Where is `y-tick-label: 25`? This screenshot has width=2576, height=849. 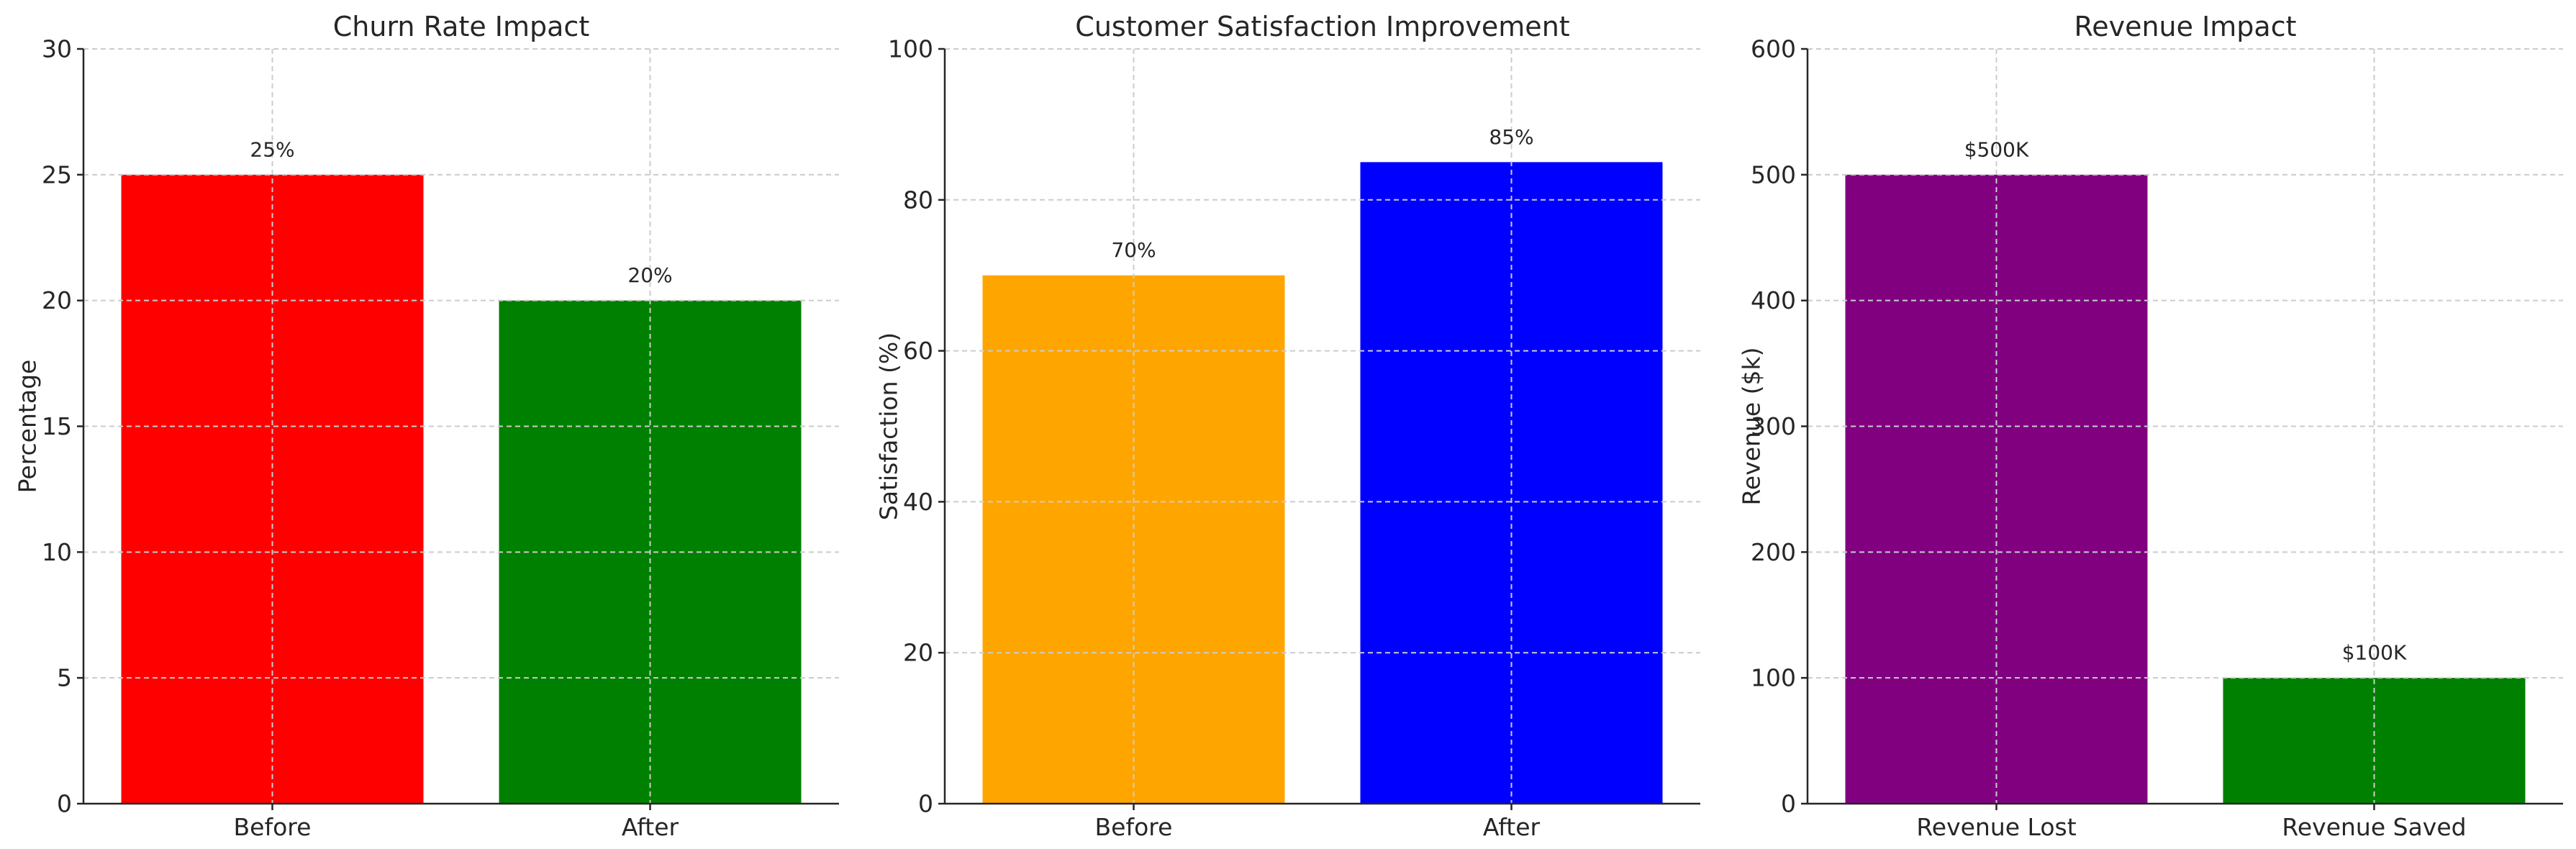
y-tick-label: 25 is located at coordinates (57, 175).